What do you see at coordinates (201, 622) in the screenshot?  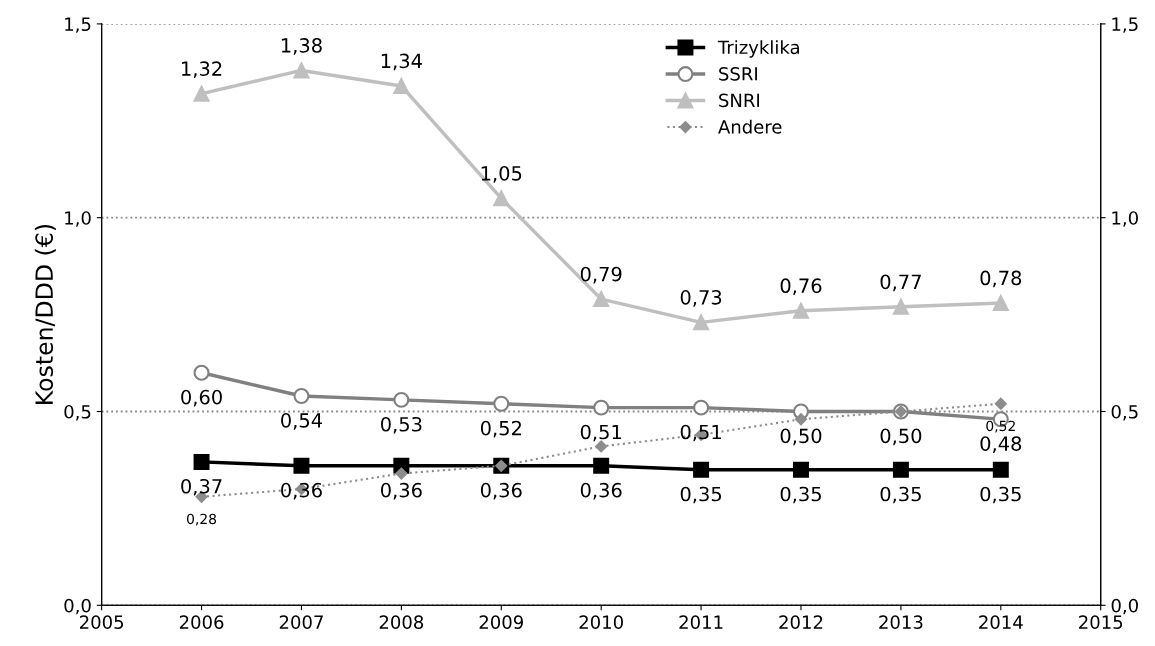 I see `x-tick-label: 2006` at bounding box center [201, 622].